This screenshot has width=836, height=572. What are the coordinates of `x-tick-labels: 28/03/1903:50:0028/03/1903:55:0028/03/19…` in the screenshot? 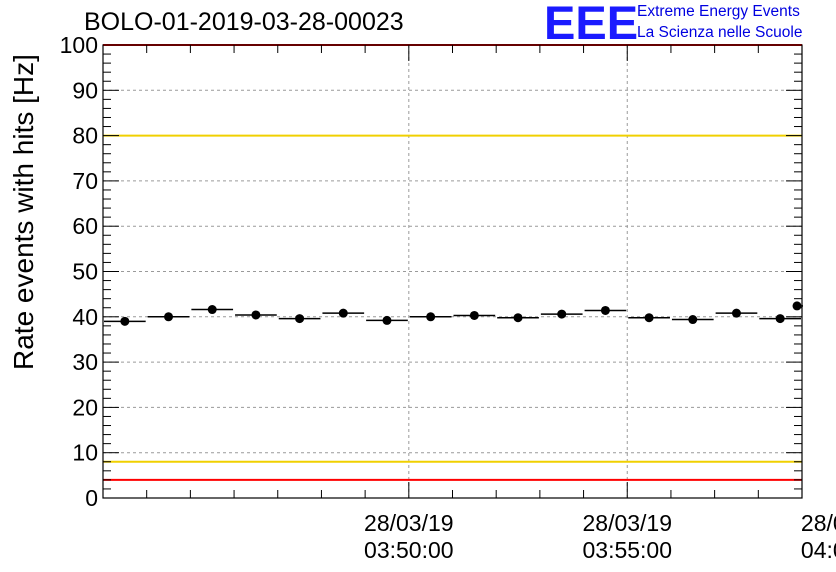 It's located at (600, 536).